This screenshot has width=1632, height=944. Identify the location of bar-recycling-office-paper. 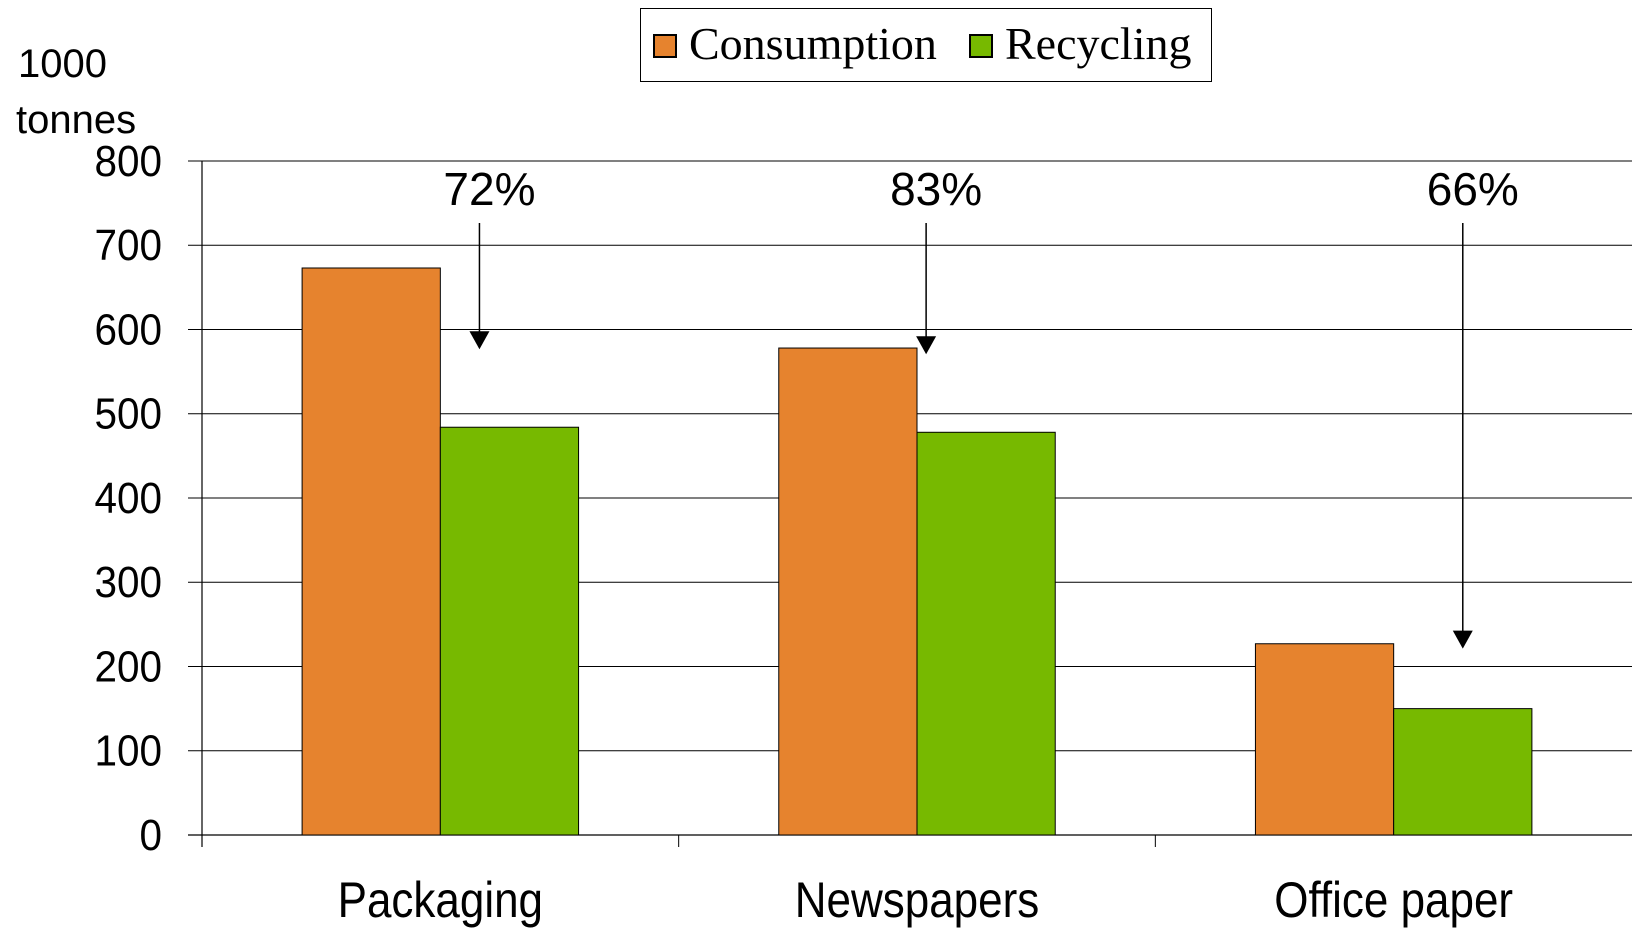
(1463, 772).